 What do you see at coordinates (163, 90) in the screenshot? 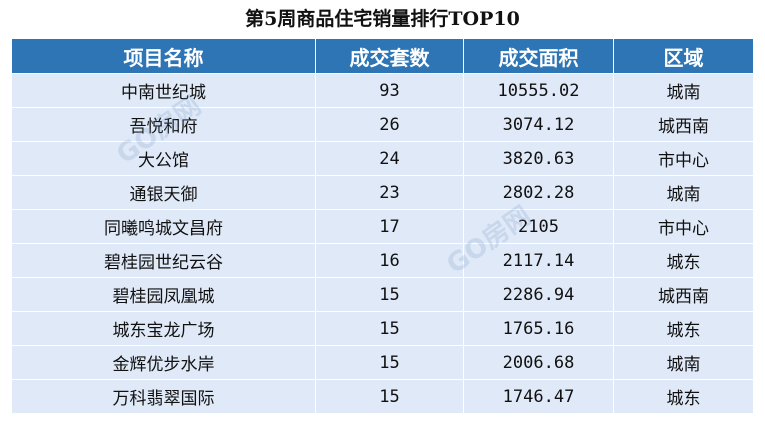
I see `cell-project-name: 中南世纪城` at bounding box center [163, 90].